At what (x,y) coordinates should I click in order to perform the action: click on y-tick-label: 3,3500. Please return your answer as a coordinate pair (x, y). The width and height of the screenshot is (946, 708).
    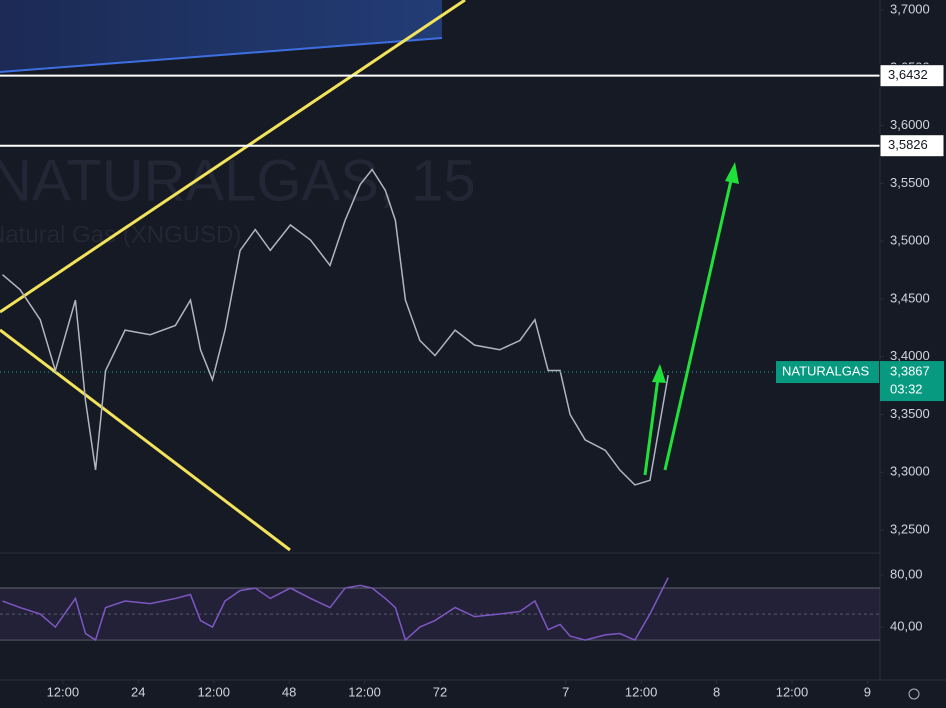
    Looking at the image, I should click on (910, 413).